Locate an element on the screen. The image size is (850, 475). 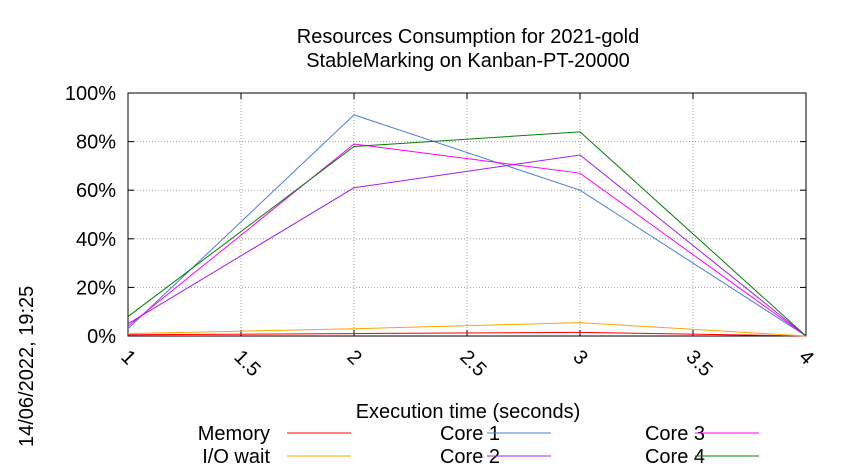
y-tick-label: 0% is located at coordinates (101, 337).